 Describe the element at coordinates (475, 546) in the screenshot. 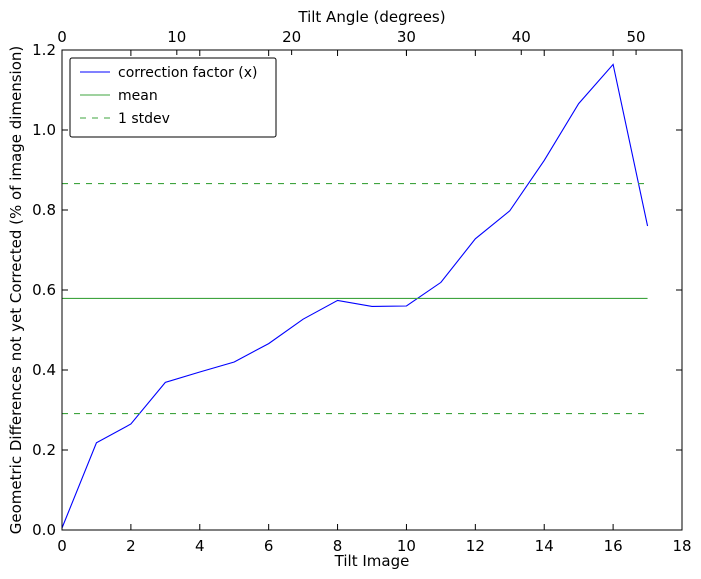

I see `x-tick-label: 12` at that location.